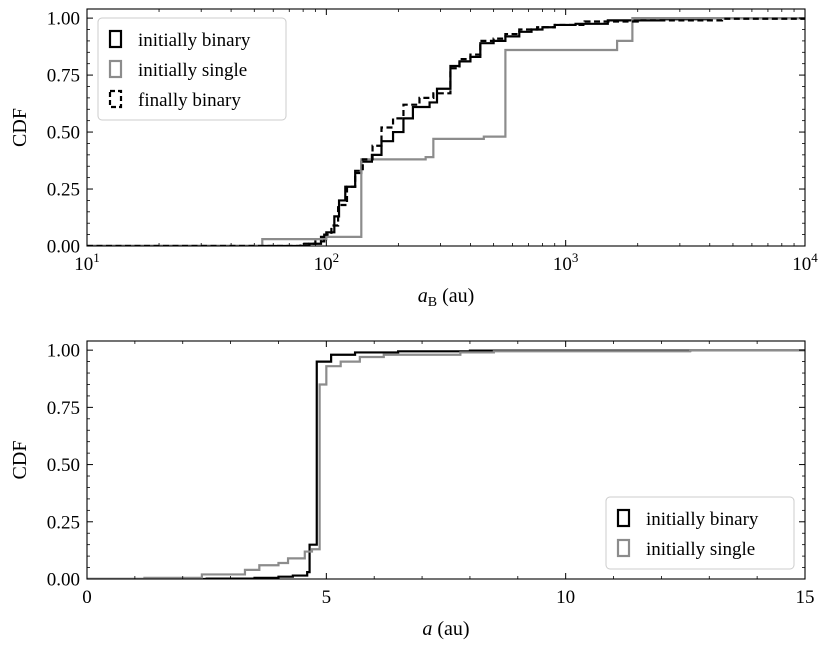 This screenshot has width=830, height=647. What do you see at coordinates (327, 262) in the screenshot?
I see `x-tick-label: 10²` at bounding box center [327, 262].